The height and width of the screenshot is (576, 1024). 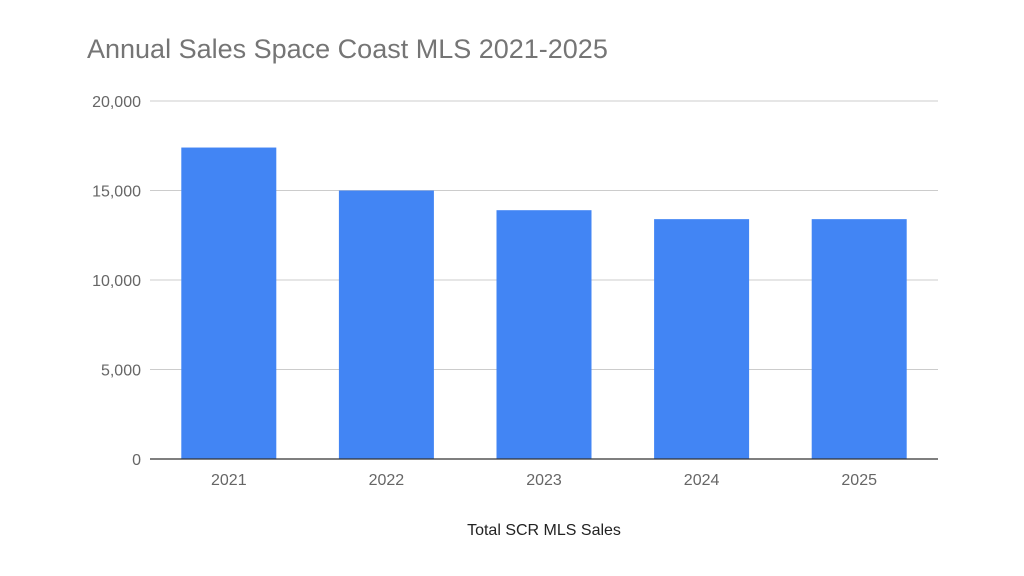 What do you see at coordinates (121, 371) in the screenshot?
I see `y-tick-label: 5,000` at bounding box center [121, 371].